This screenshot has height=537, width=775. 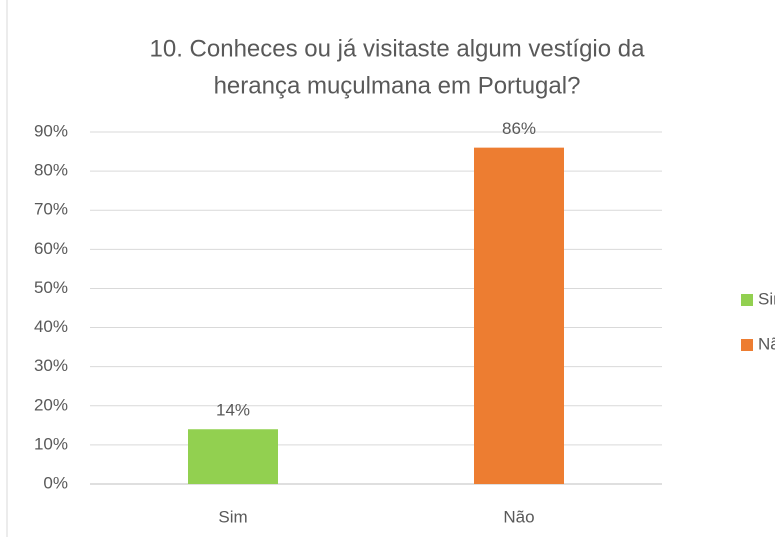 I want to click on chart-title: herança muçulmana em Portugal?, so click(x=397, y=85).